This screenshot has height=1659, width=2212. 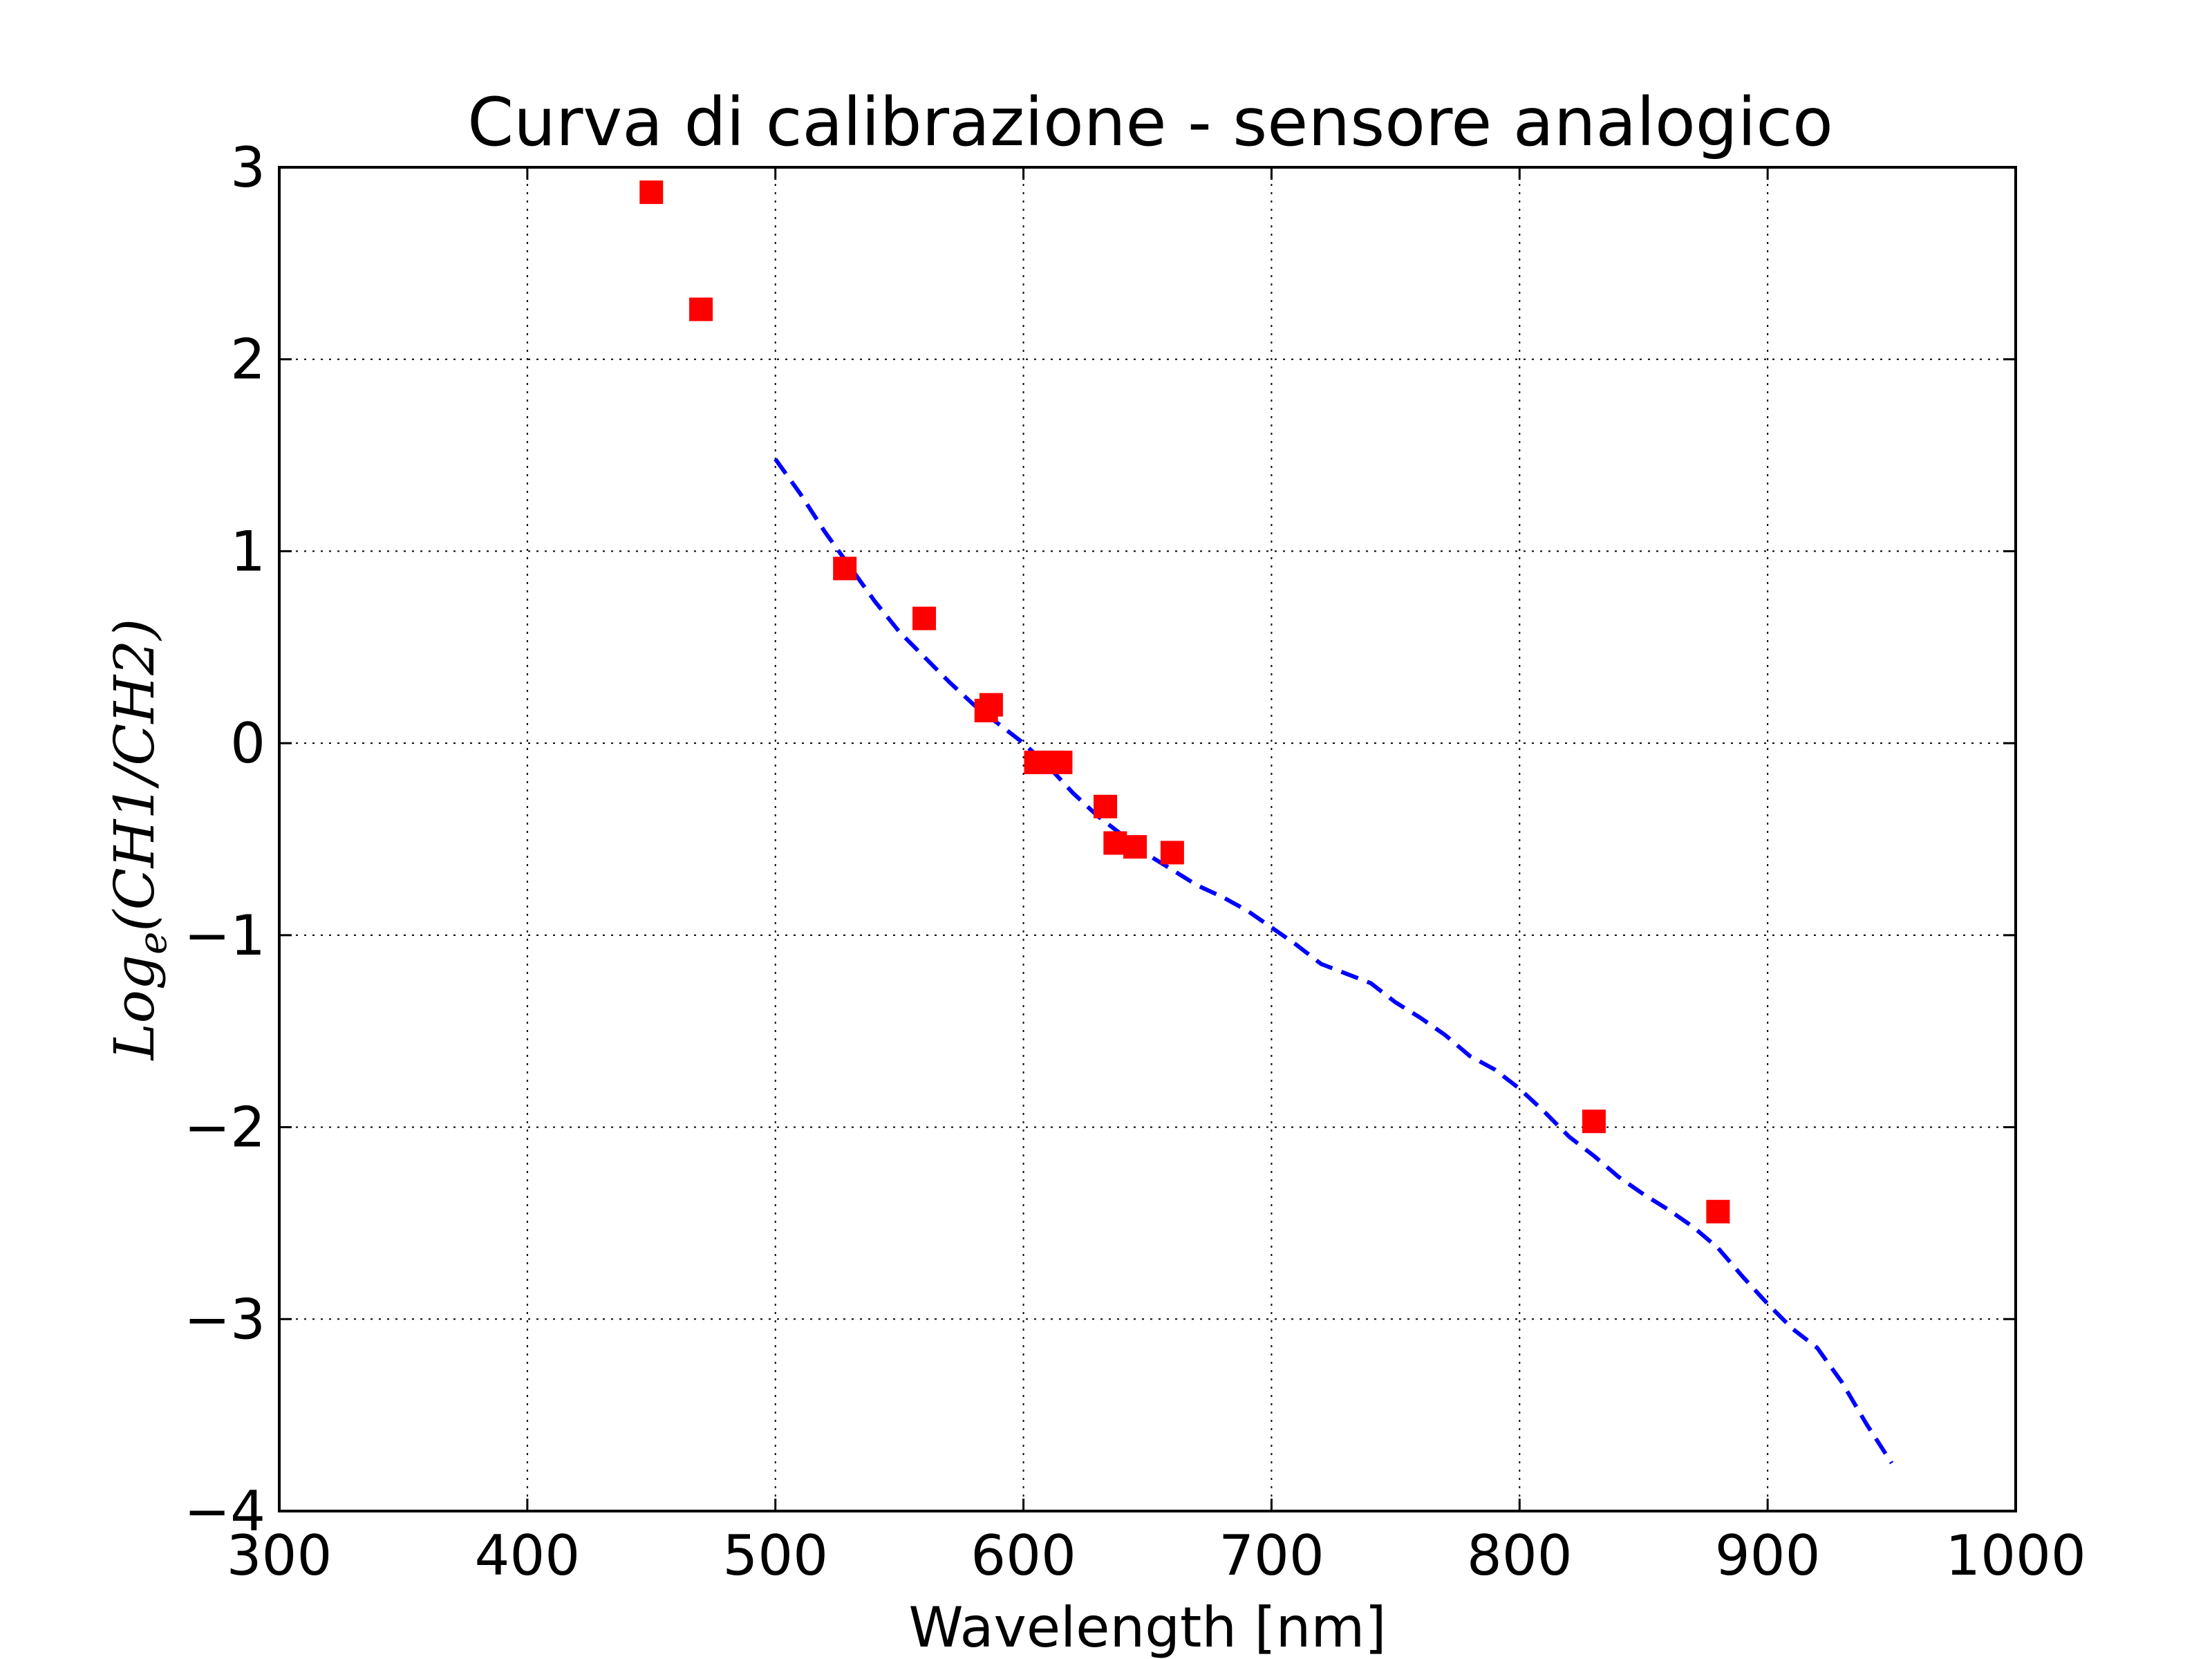 What do you see at coordinates (225, 1511) in the screenshot?
I see `y-tick-label: −4` at bounding box center [225, 1511].